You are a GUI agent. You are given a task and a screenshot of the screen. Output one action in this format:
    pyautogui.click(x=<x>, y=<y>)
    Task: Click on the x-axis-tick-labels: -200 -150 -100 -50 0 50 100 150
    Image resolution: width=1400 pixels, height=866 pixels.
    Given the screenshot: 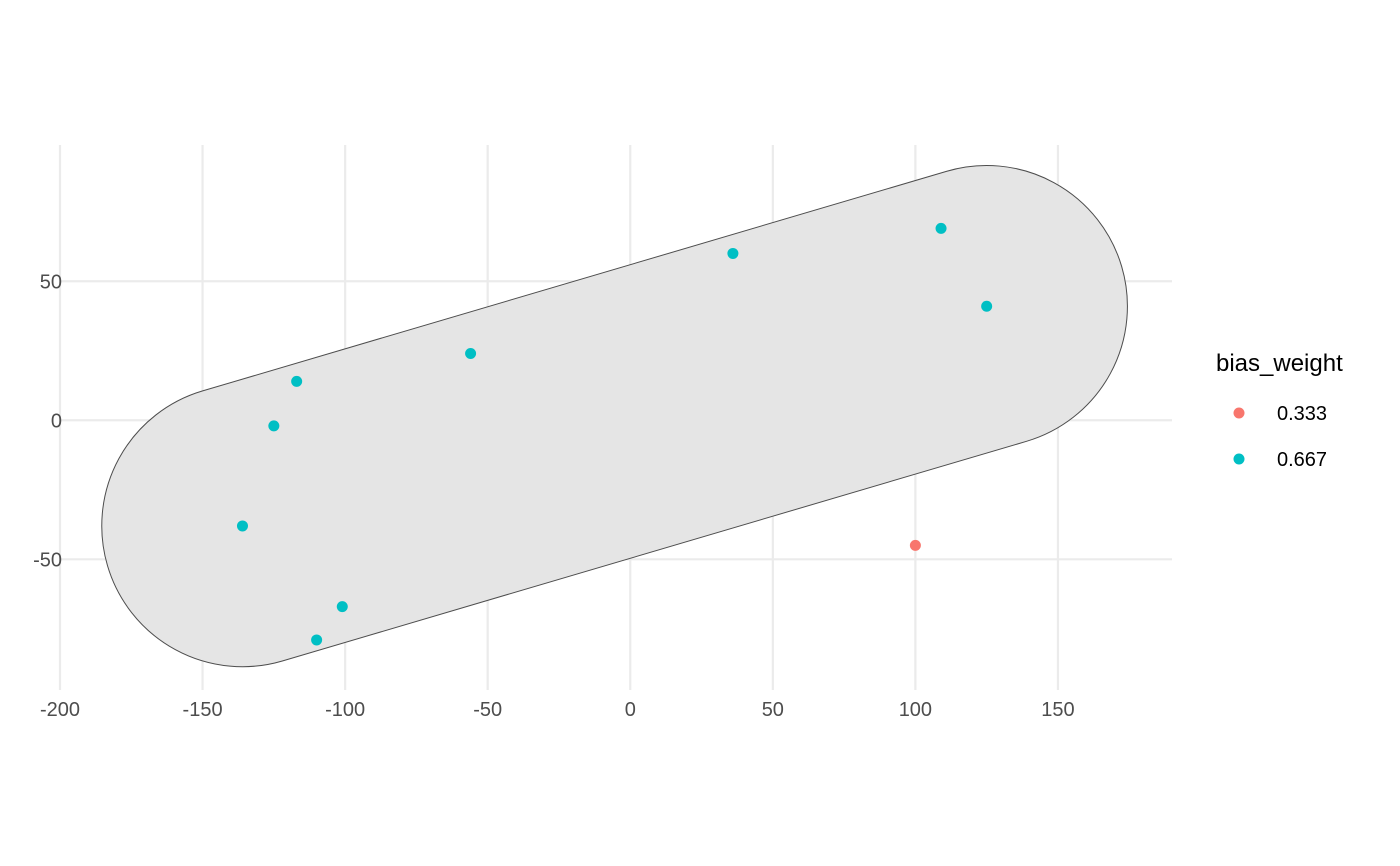 What is the action you would take?
    pyautogui.click(x=557, y=710)
    